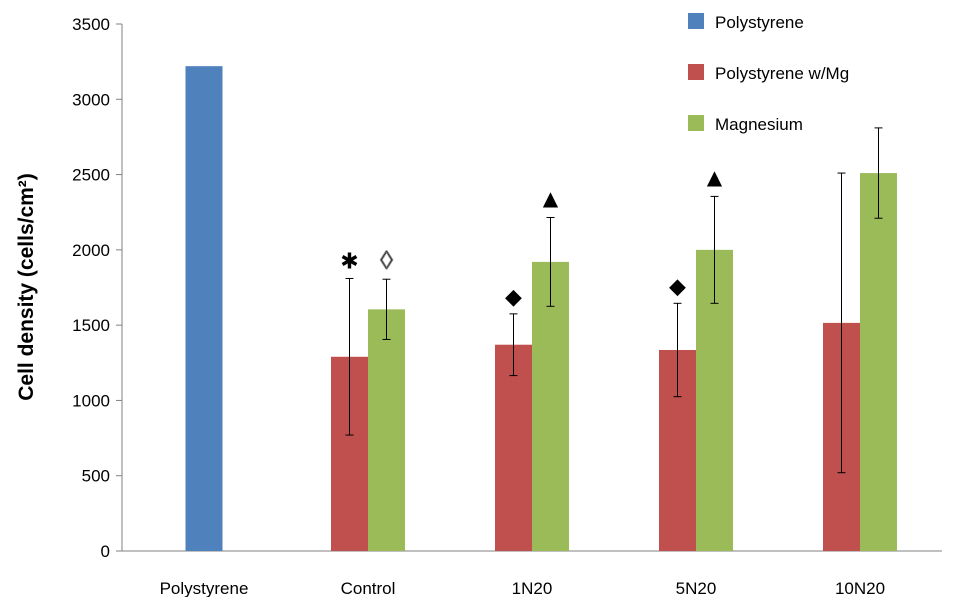 This screenshot has width=953, height=602. I want to click on significance-marker: ✱, so click(349, 260).